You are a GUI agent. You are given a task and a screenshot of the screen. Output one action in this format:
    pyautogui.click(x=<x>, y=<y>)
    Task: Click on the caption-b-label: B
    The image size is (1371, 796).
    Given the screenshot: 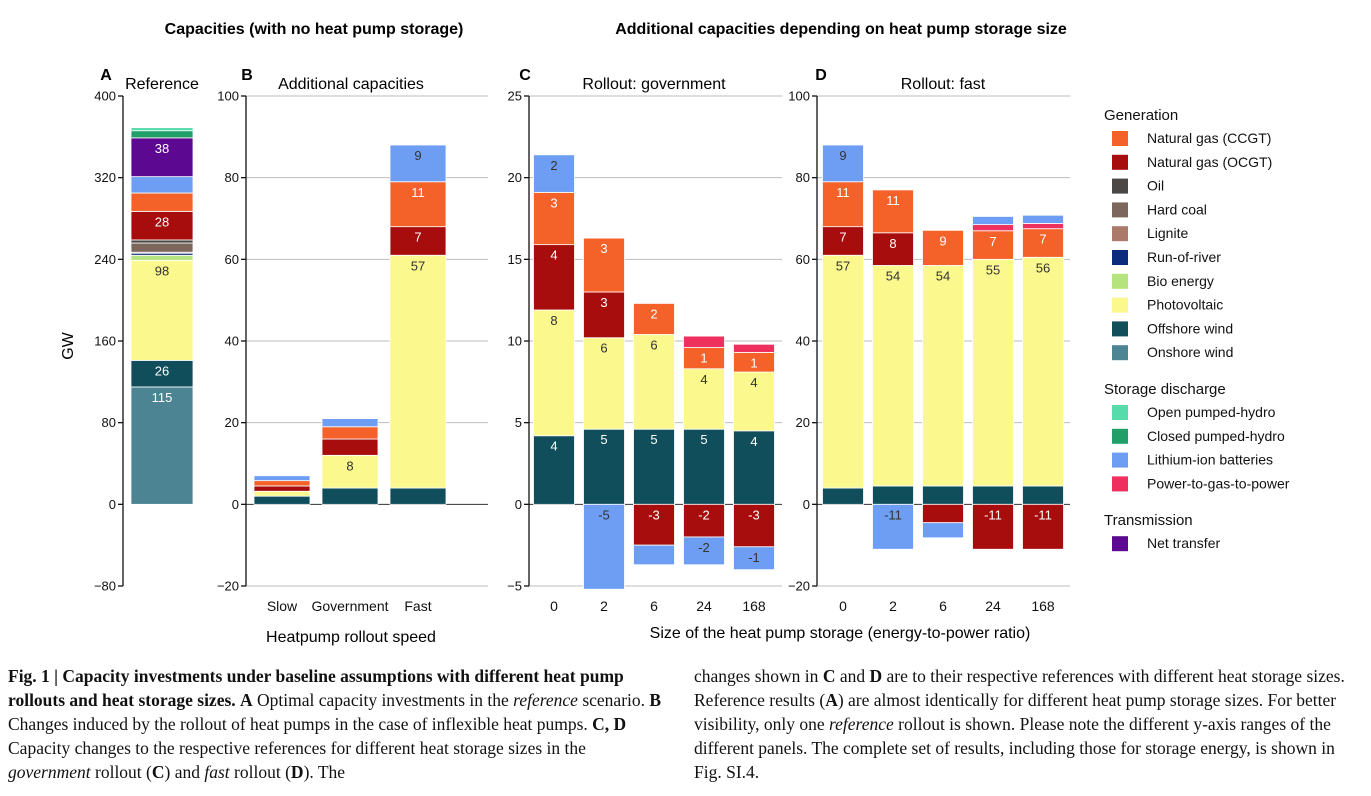 What is the action you would take?
    pyautogui.click(x=655, y=700)
    